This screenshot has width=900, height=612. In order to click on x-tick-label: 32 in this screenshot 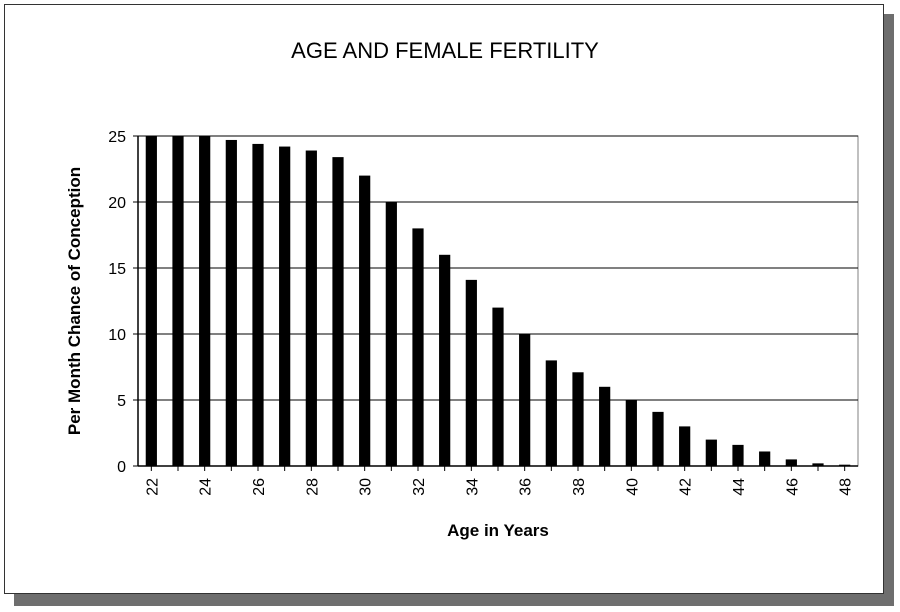, I will do `click(419, 487)`.